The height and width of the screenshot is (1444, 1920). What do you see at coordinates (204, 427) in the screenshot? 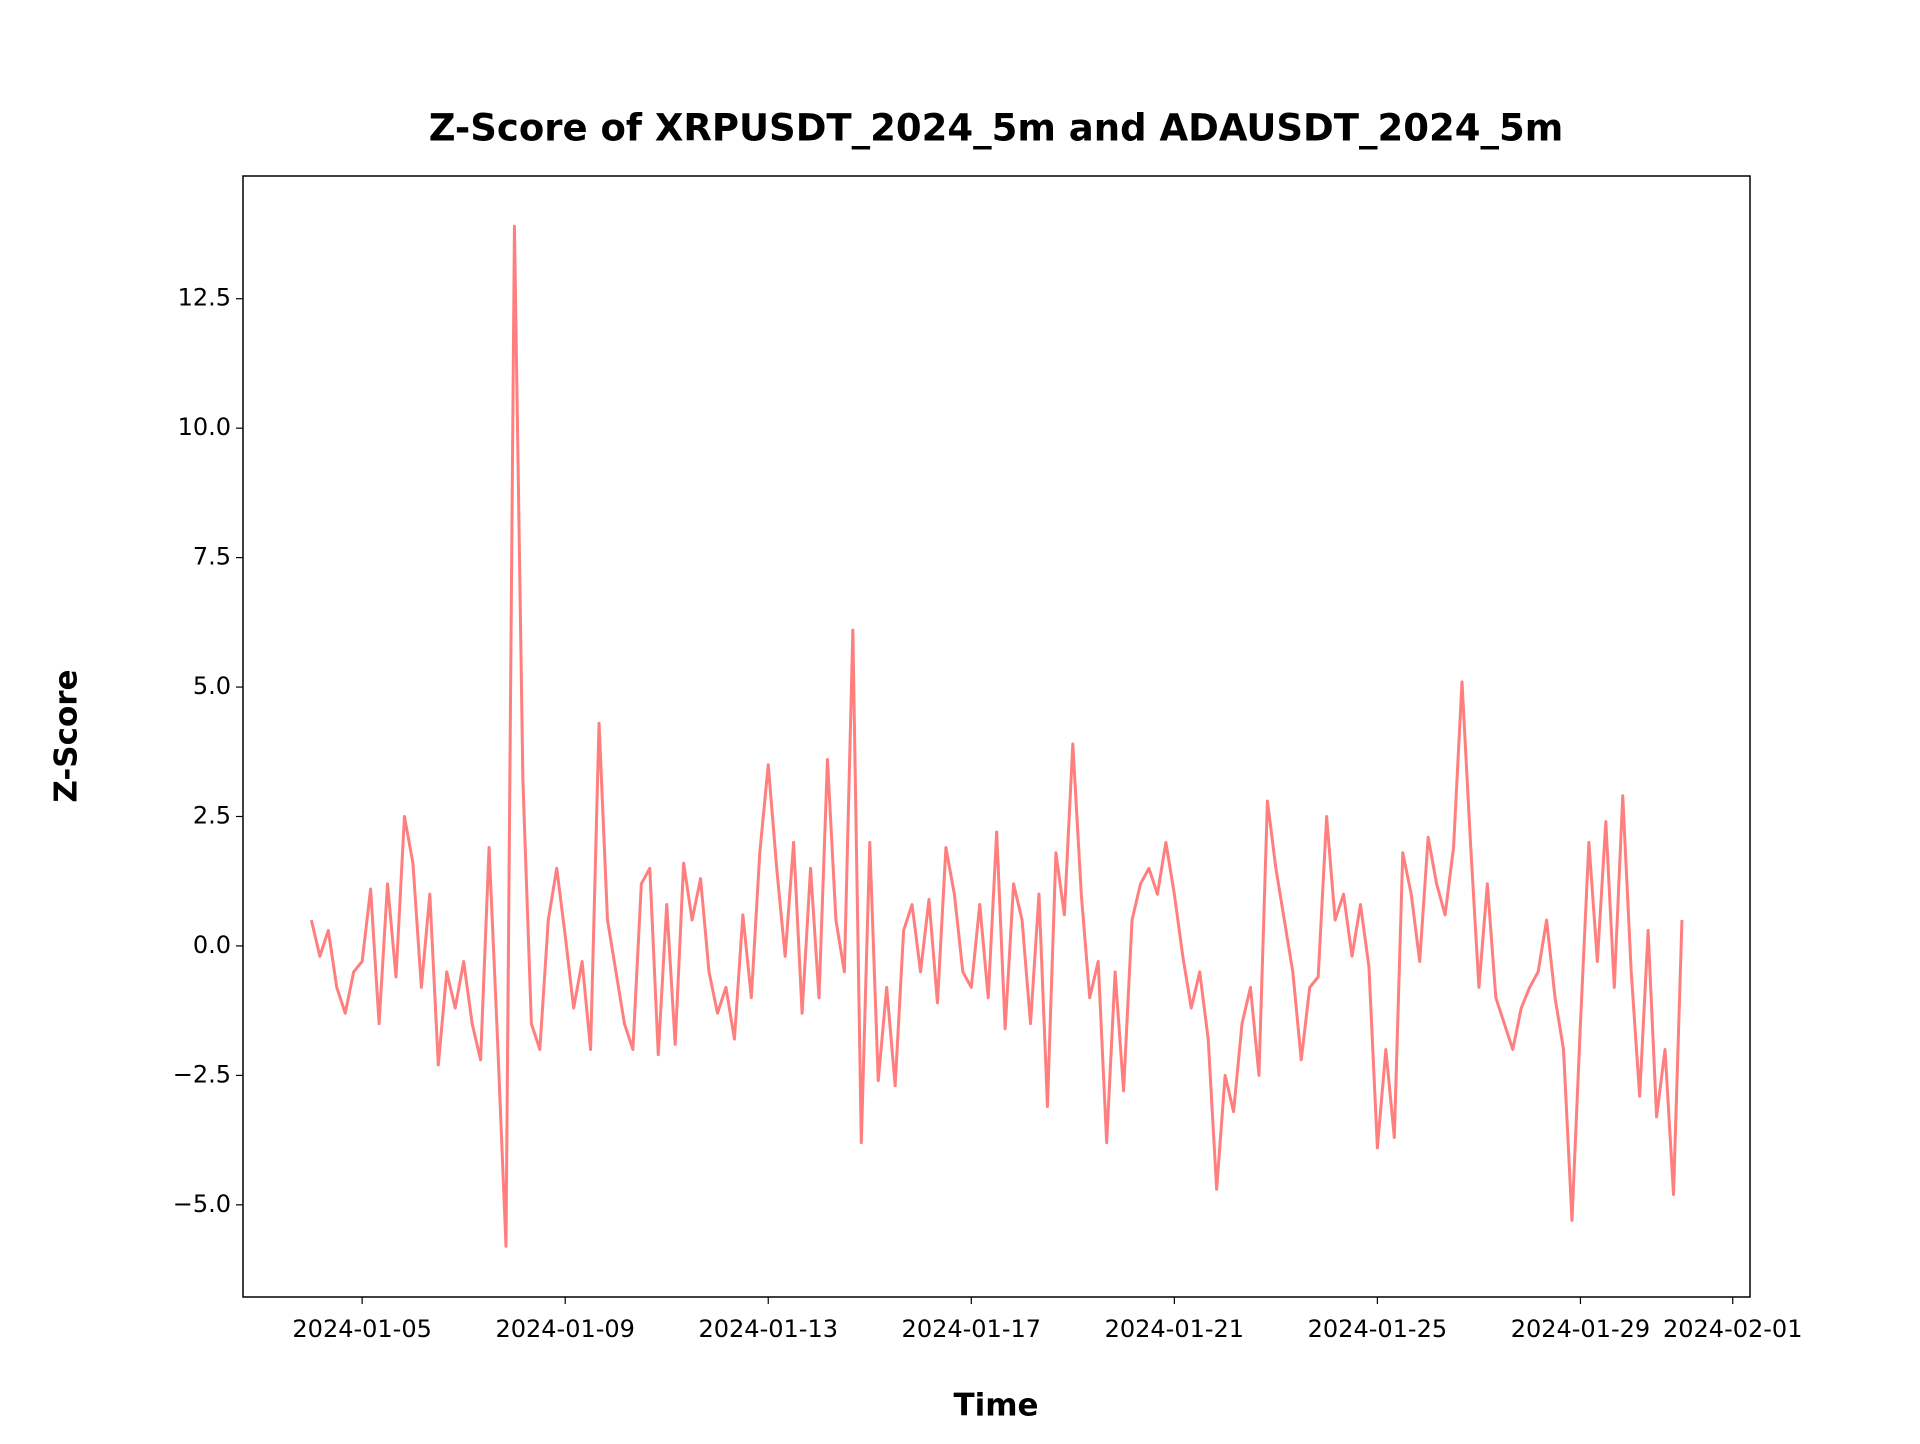
I see `y-tick-label: 10.0` at bounding box center [204, 427].